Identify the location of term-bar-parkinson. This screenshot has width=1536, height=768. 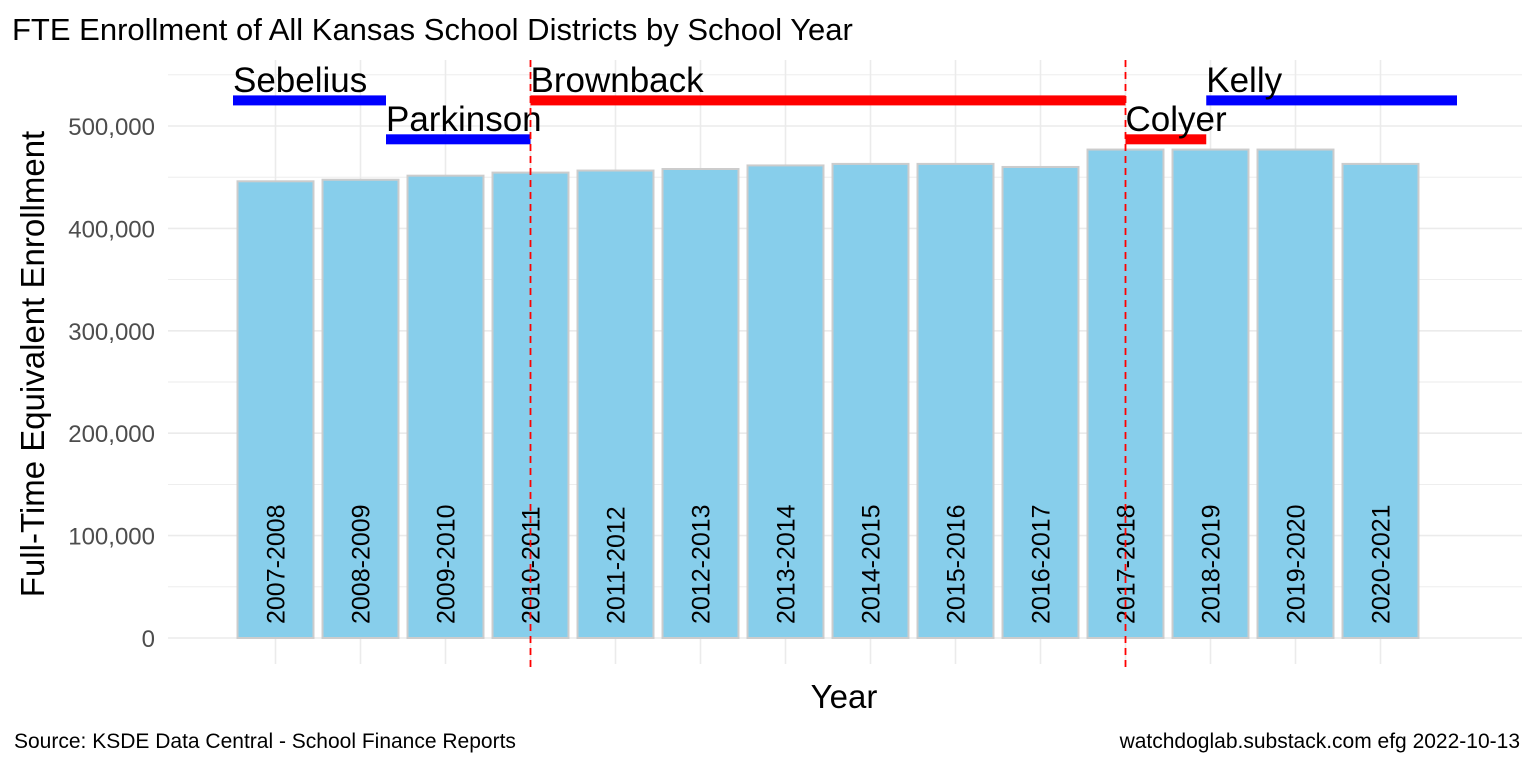
(458, 139).